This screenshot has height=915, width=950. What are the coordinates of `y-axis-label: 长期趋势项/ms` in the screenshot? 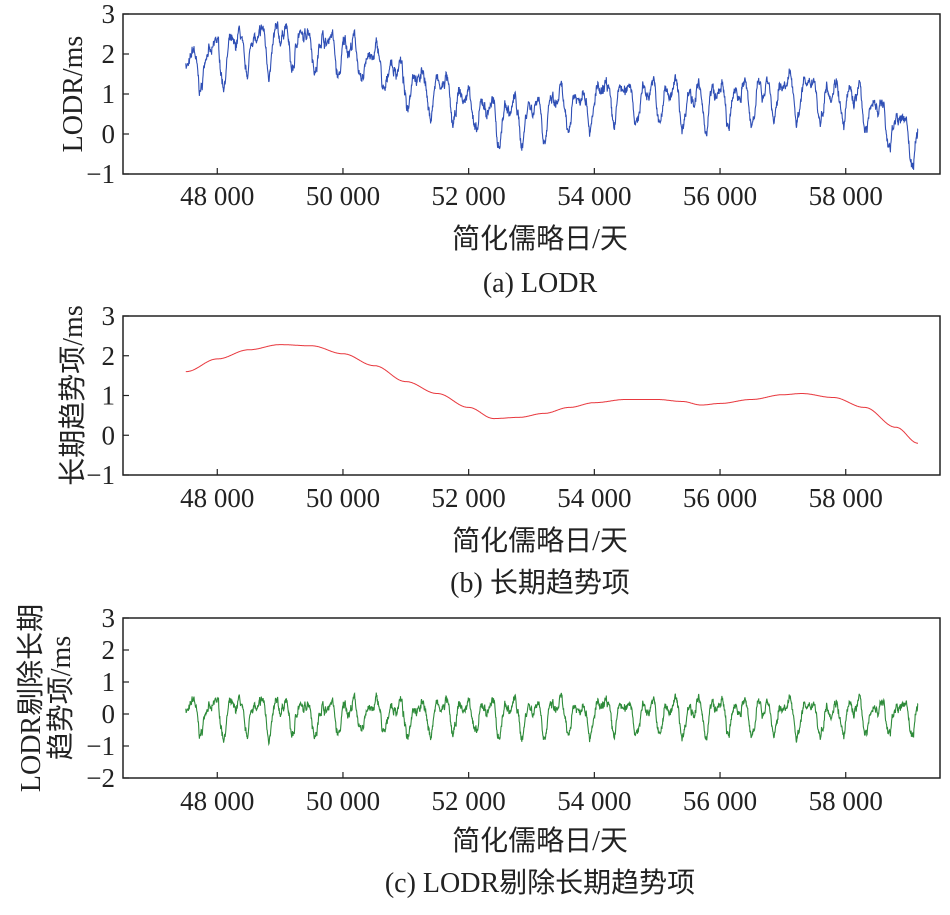 It's located at (73, 395).